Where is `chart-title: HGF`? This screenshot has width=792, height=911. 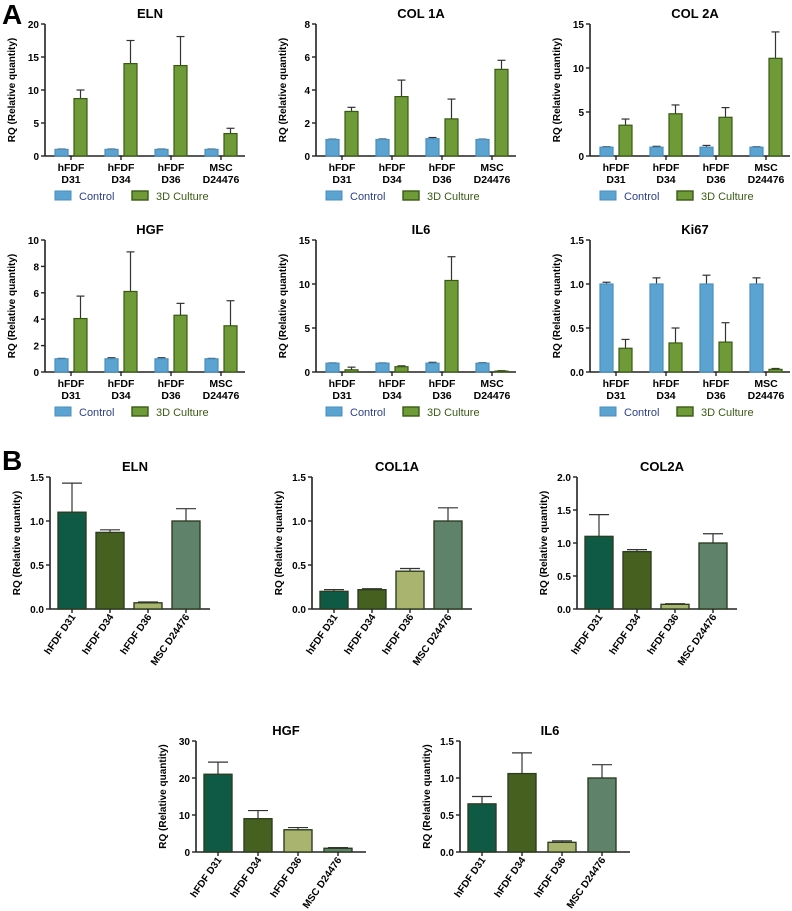 chart-title: HGF is located at coordinates (150, 229).